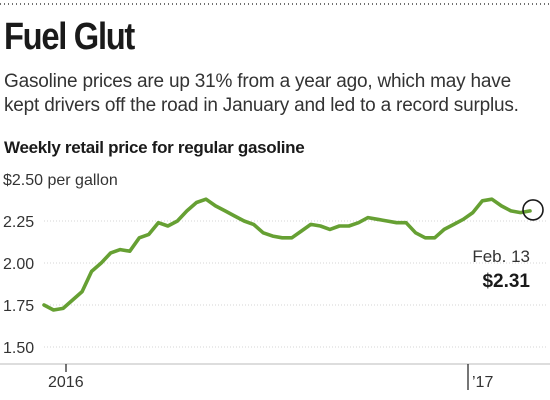 Image resolution: width=550 pixels, height=400 pixels. What do you see at coordinates (18, 264) in the screenshot?
I see `y-tick-label: 2.00` at bounding box center [18, 264].